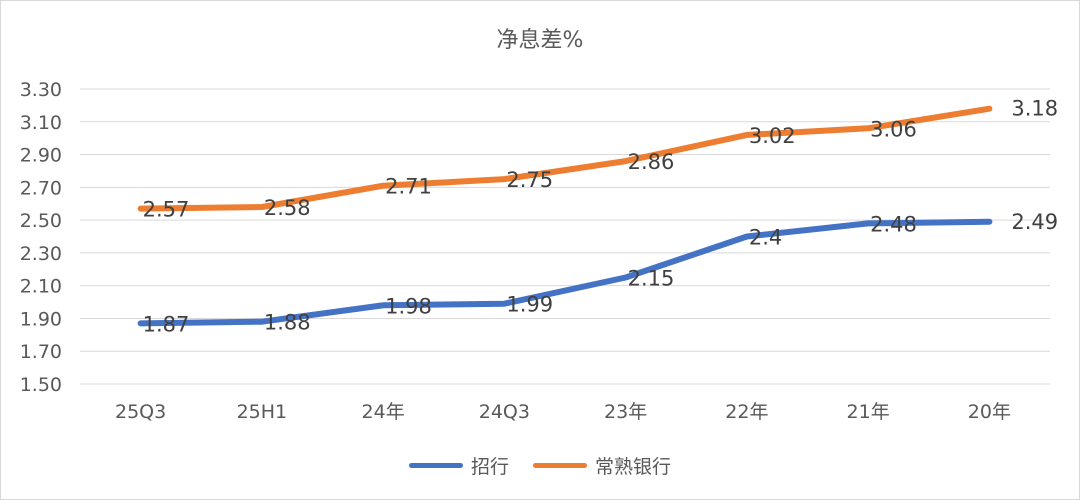 Image resolution: width=1080 pixels, height=500 pixels. Describe the element at coordinates (489, 467) in the screenshot. I see `legend-label-series-1: 招行` at that location.